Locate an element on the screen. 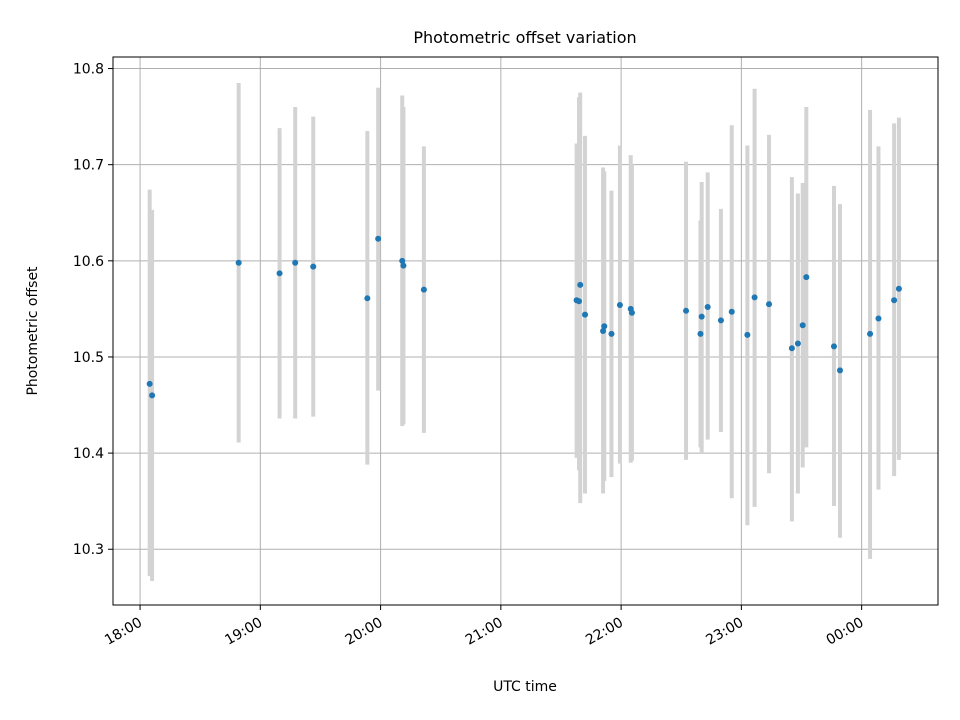  y-tick-label: 10.5 is located at coordinates (88, 358).